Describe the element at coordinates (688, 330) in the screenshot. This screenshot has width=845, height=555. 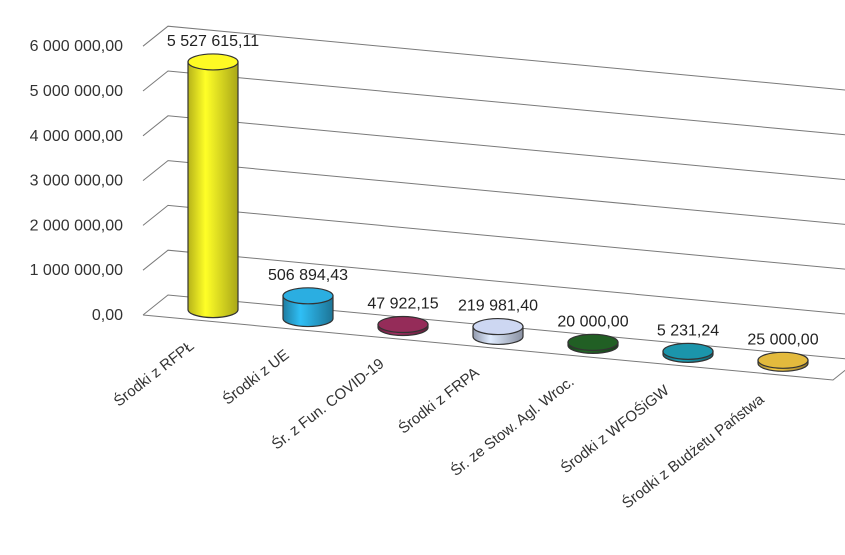
I see `data-label: 5 231,24` at that location.